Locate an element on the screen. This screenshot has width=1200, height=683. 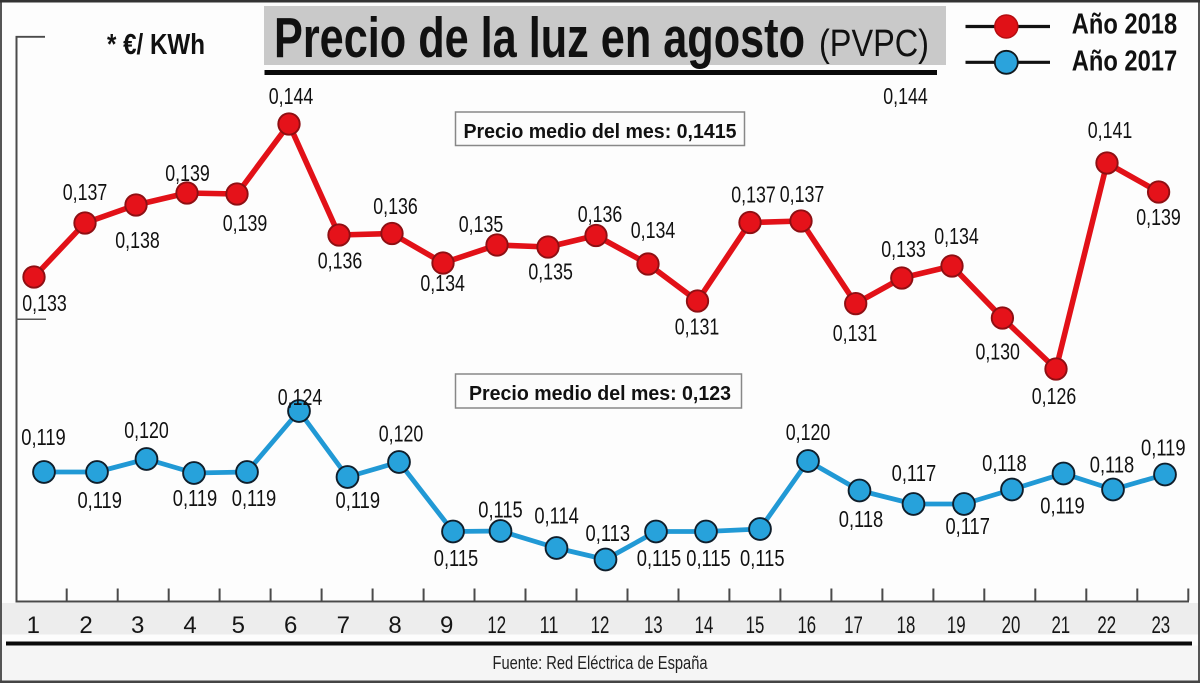
svg-text: 16 is located at coordinates (806, 625).